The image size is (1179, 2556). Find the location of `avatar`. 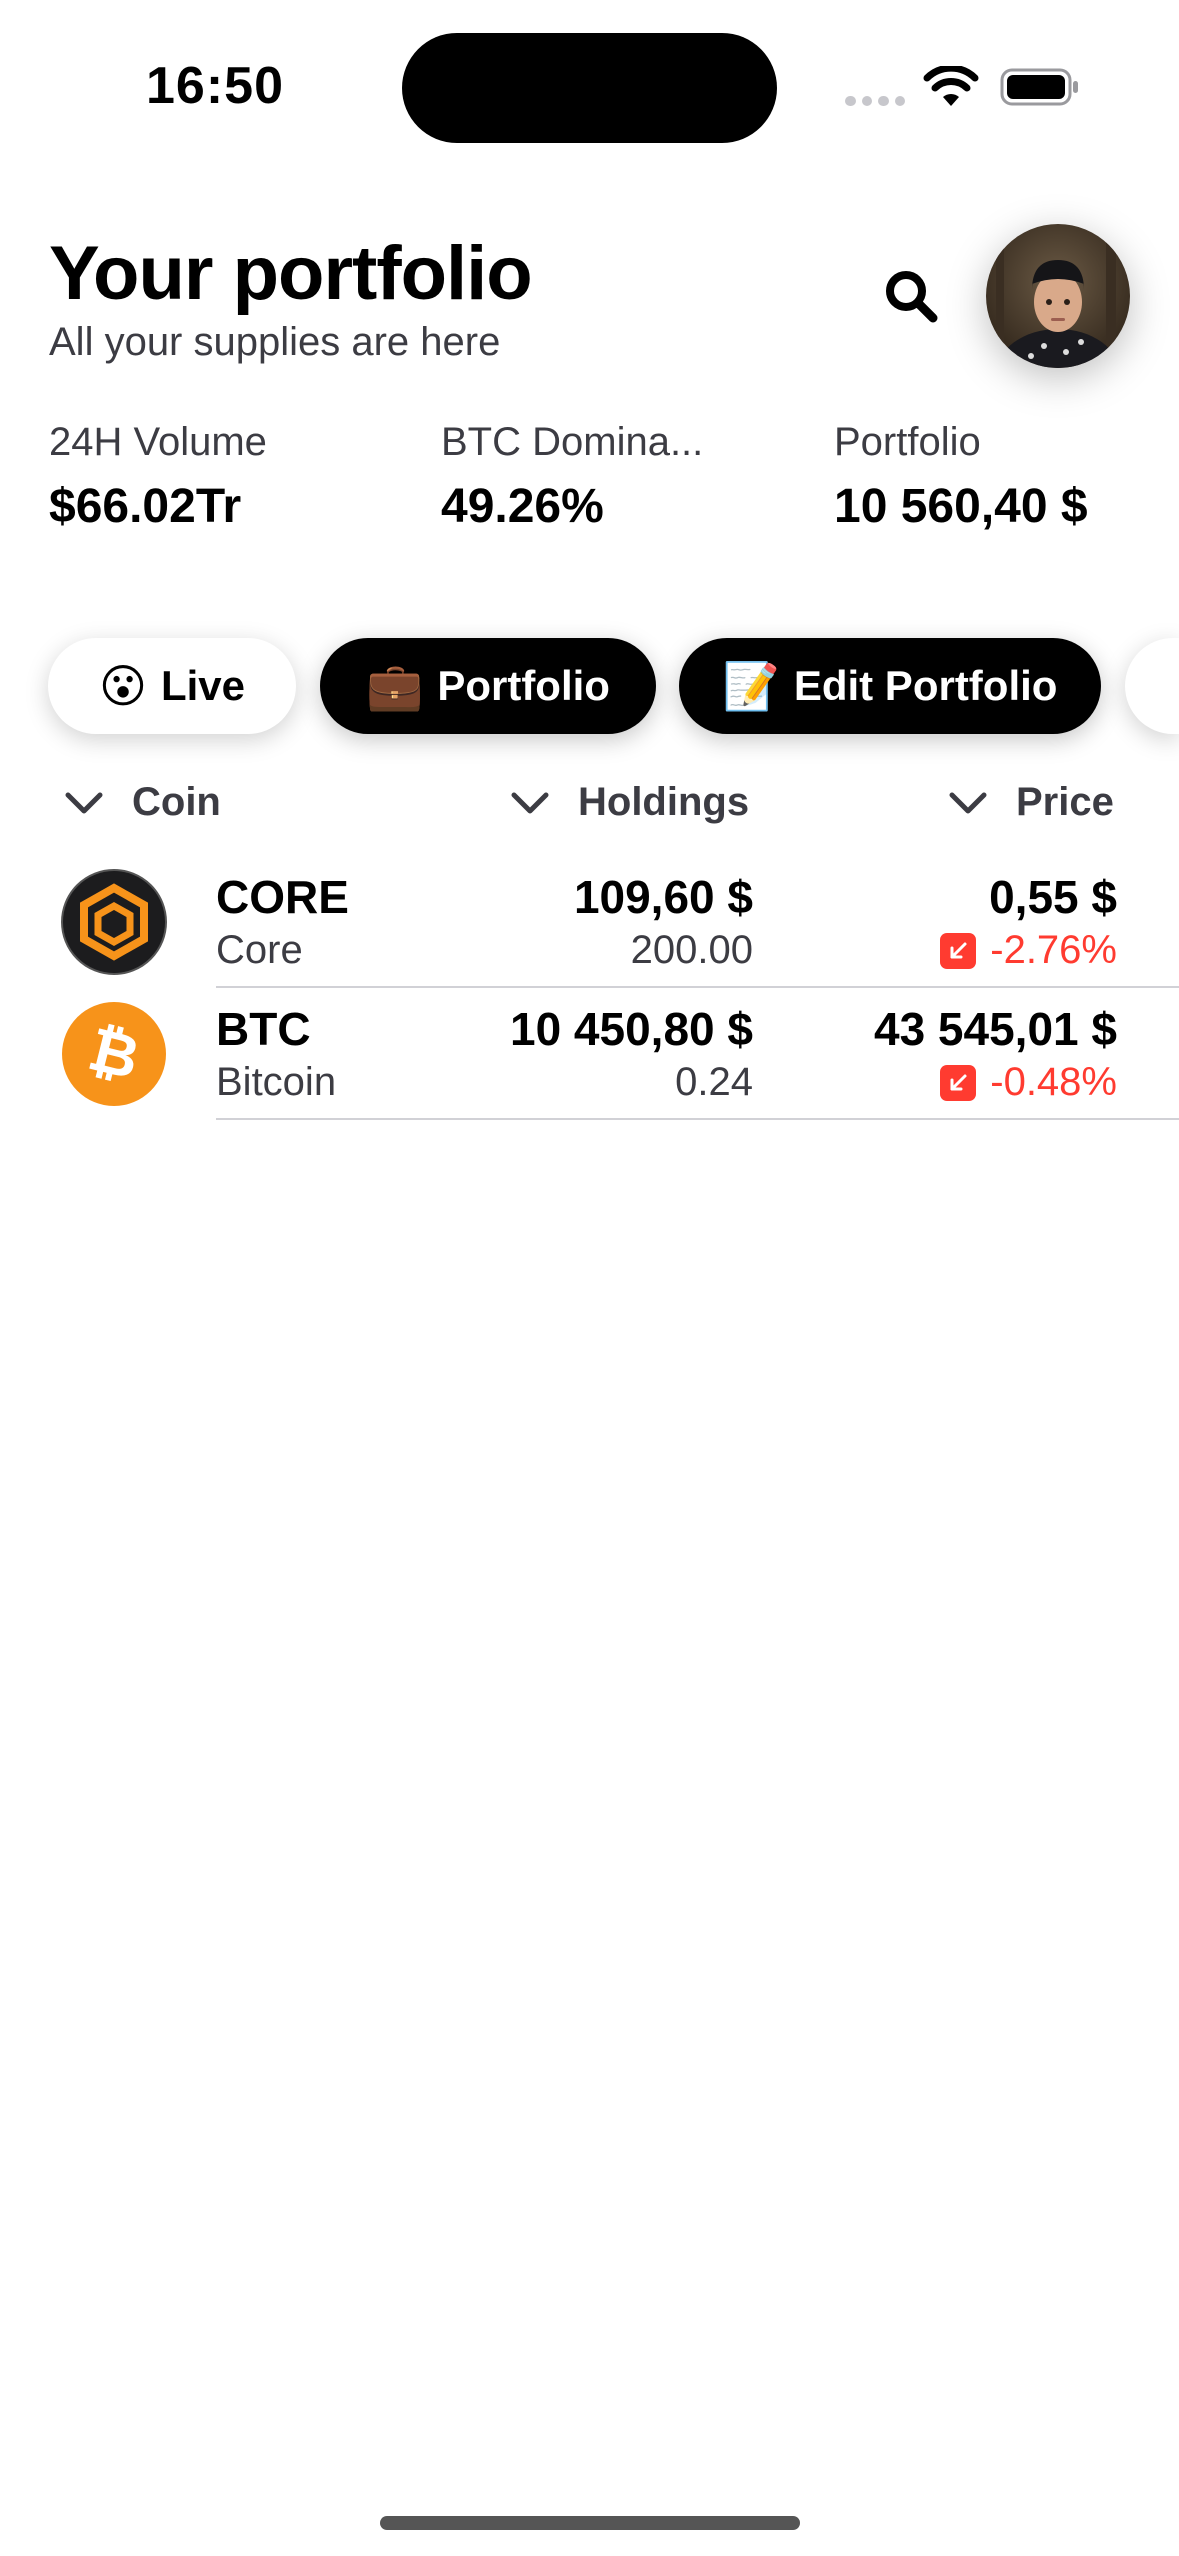

avatar is located at coordinates (1058, 296).